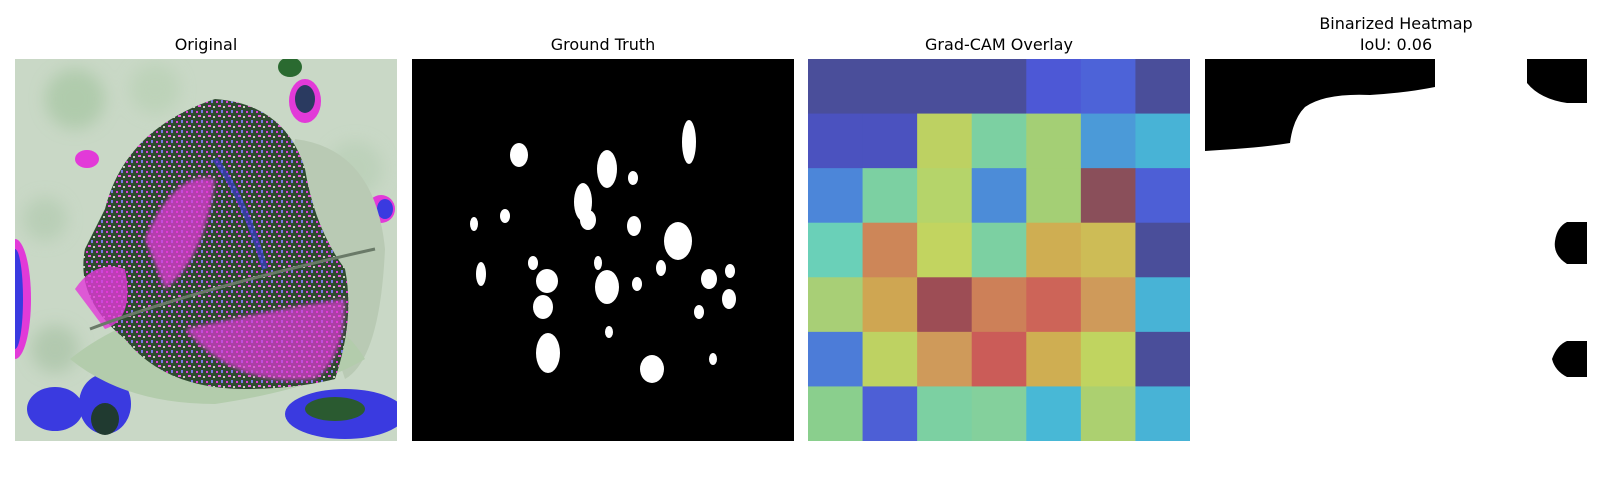 This screenshot has height=500, width=1600. I want to click on iou-score: IoU: 0.06, so click(1396, 44).